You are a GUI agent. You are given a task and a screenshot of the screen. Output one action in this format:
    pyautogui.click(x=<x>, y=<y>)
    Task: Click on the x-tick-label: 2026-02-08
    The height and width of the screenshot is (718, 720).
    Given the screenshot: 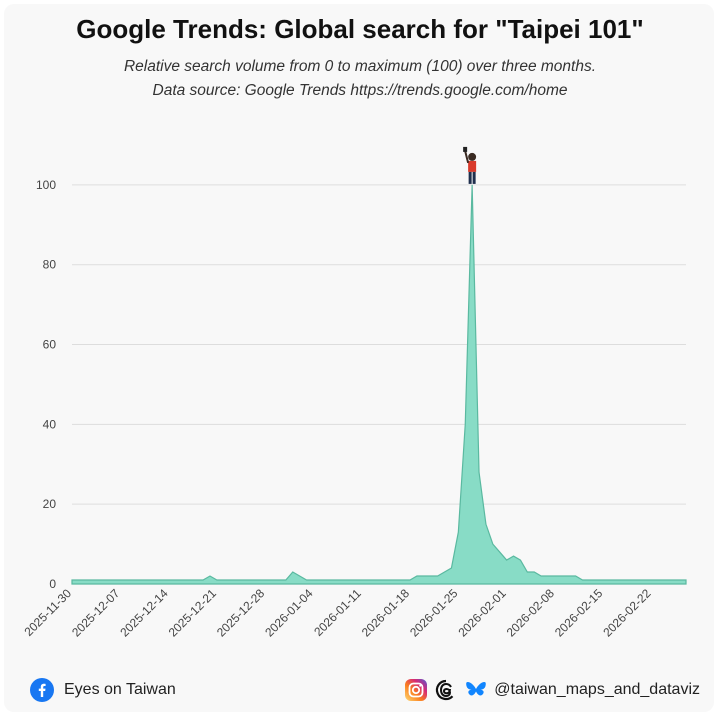 What is the action you would take?
    pyautogui.click(x=531, y=613)
    